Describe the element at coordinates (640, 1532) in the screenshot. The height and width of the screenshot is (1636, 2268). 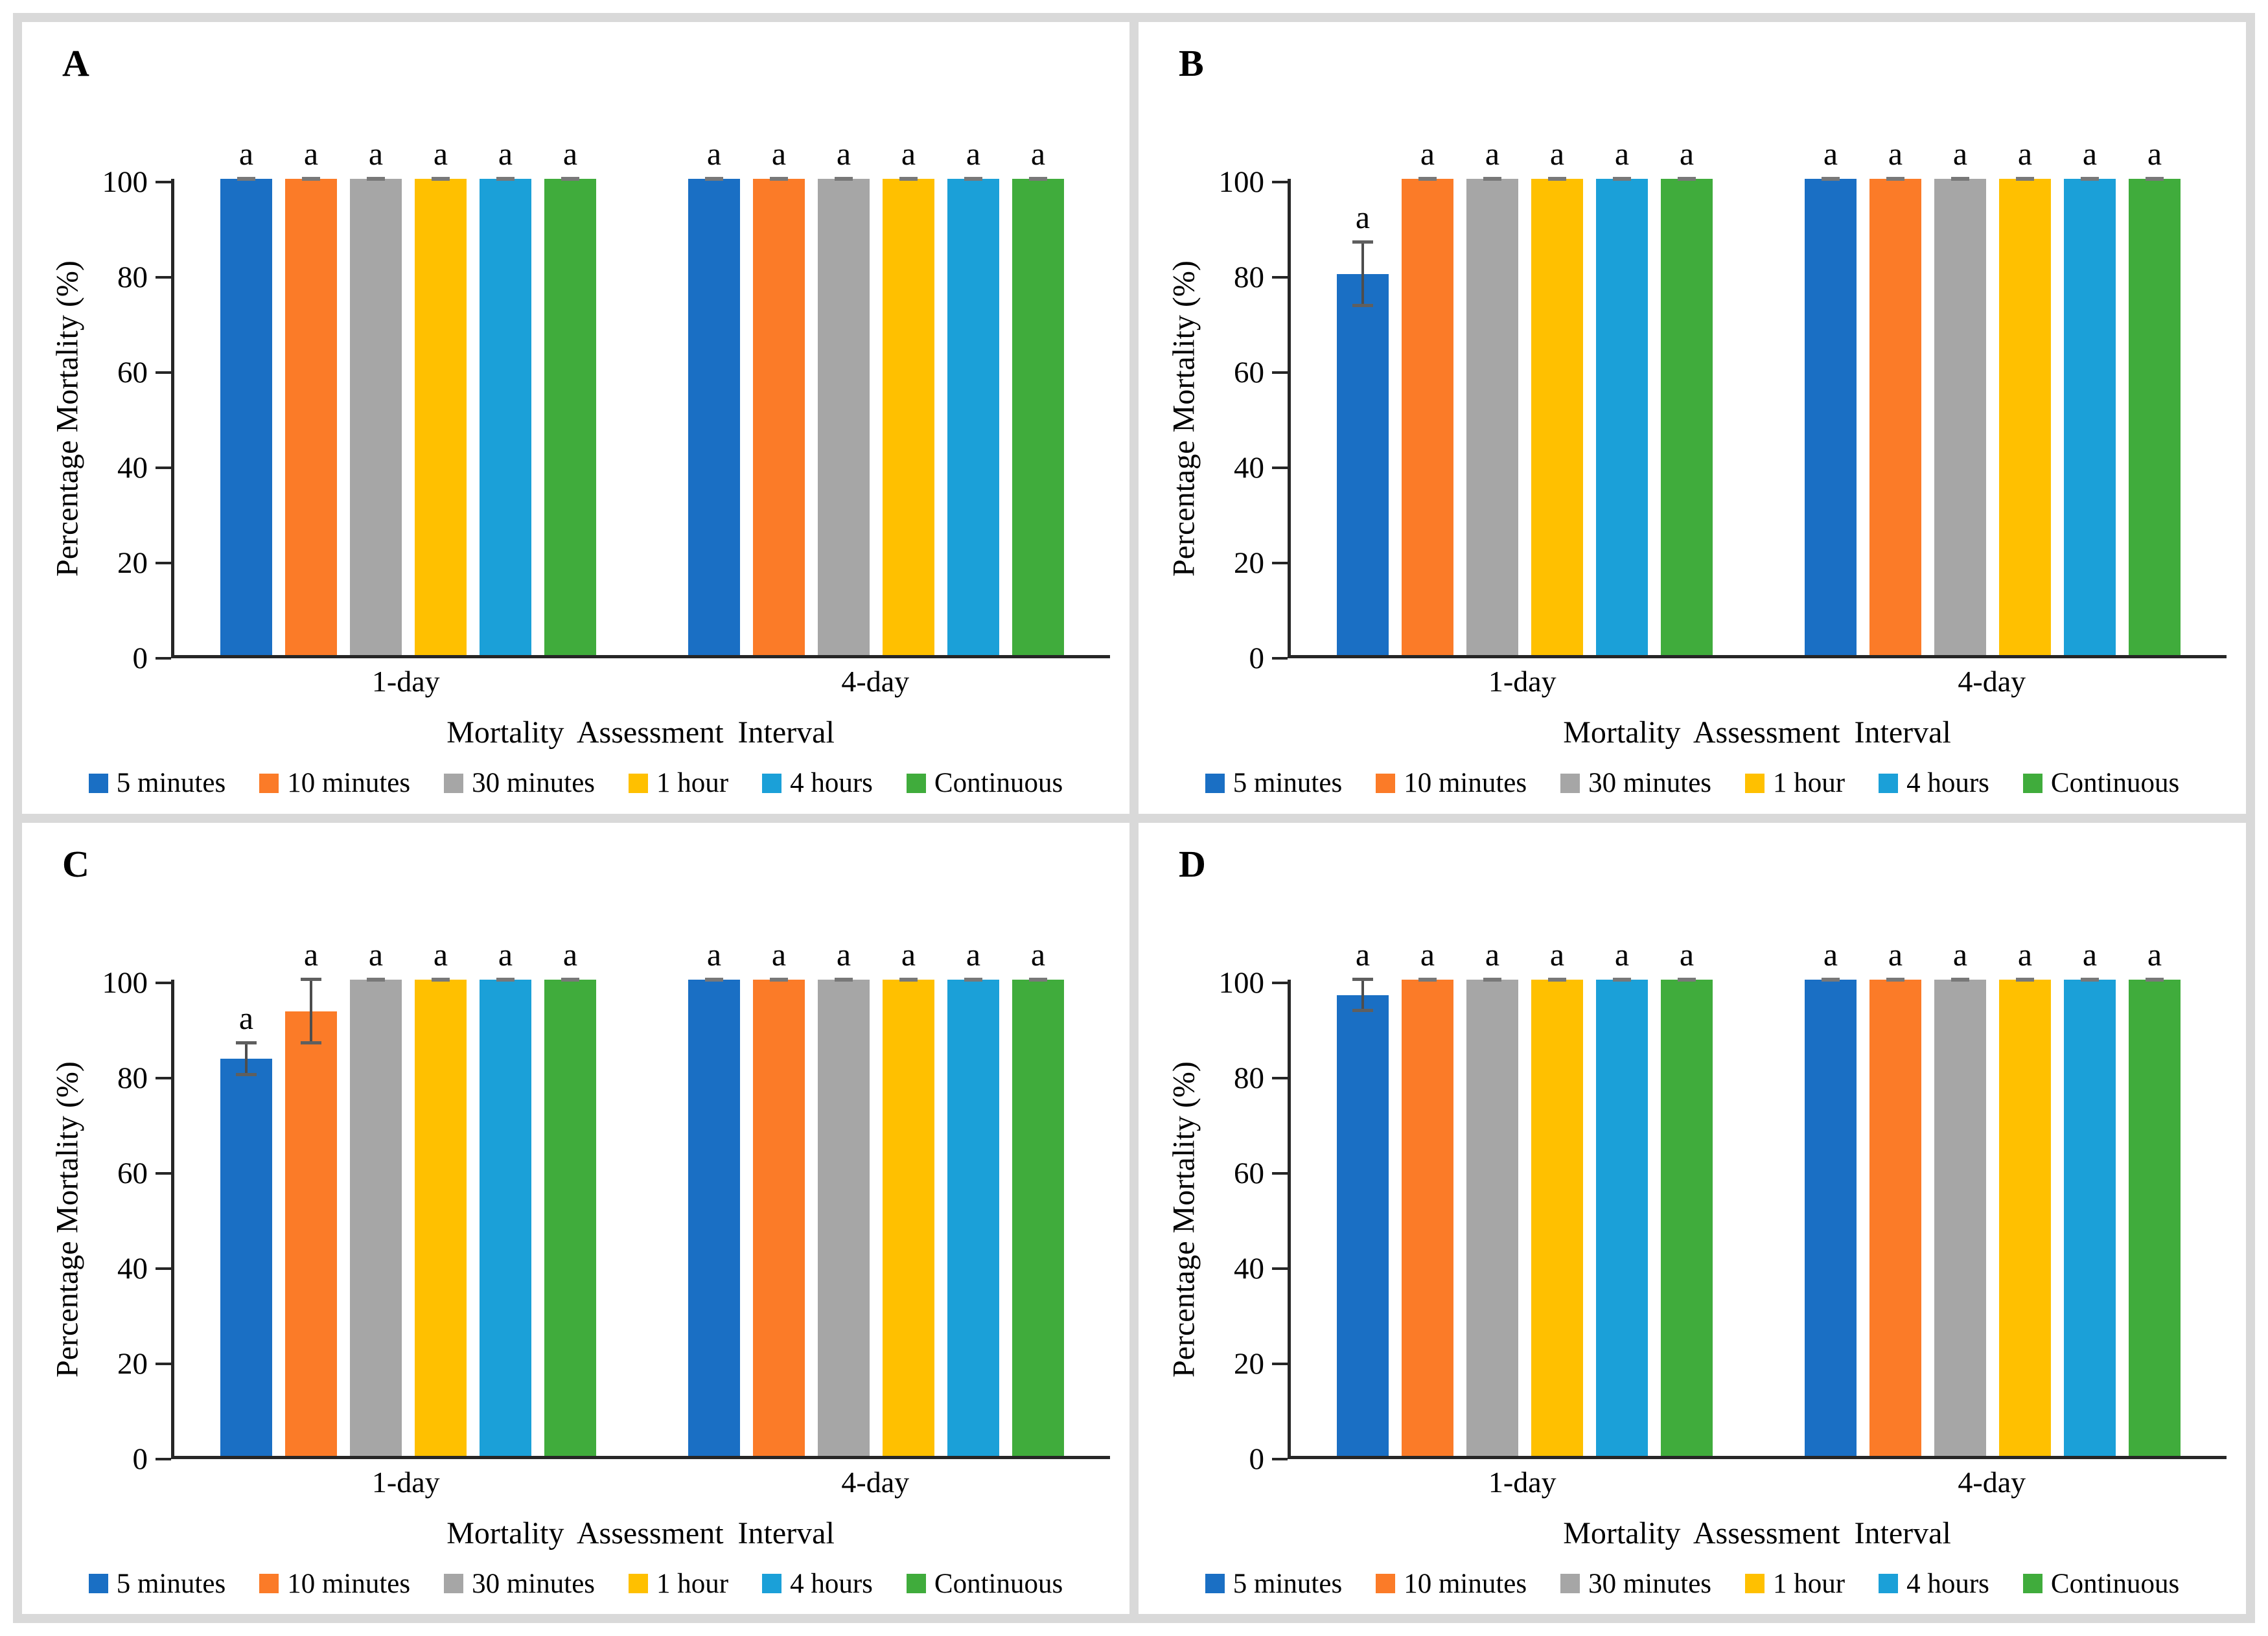
I see `x-axis-title: Mortality Assessment Interval` at that location.